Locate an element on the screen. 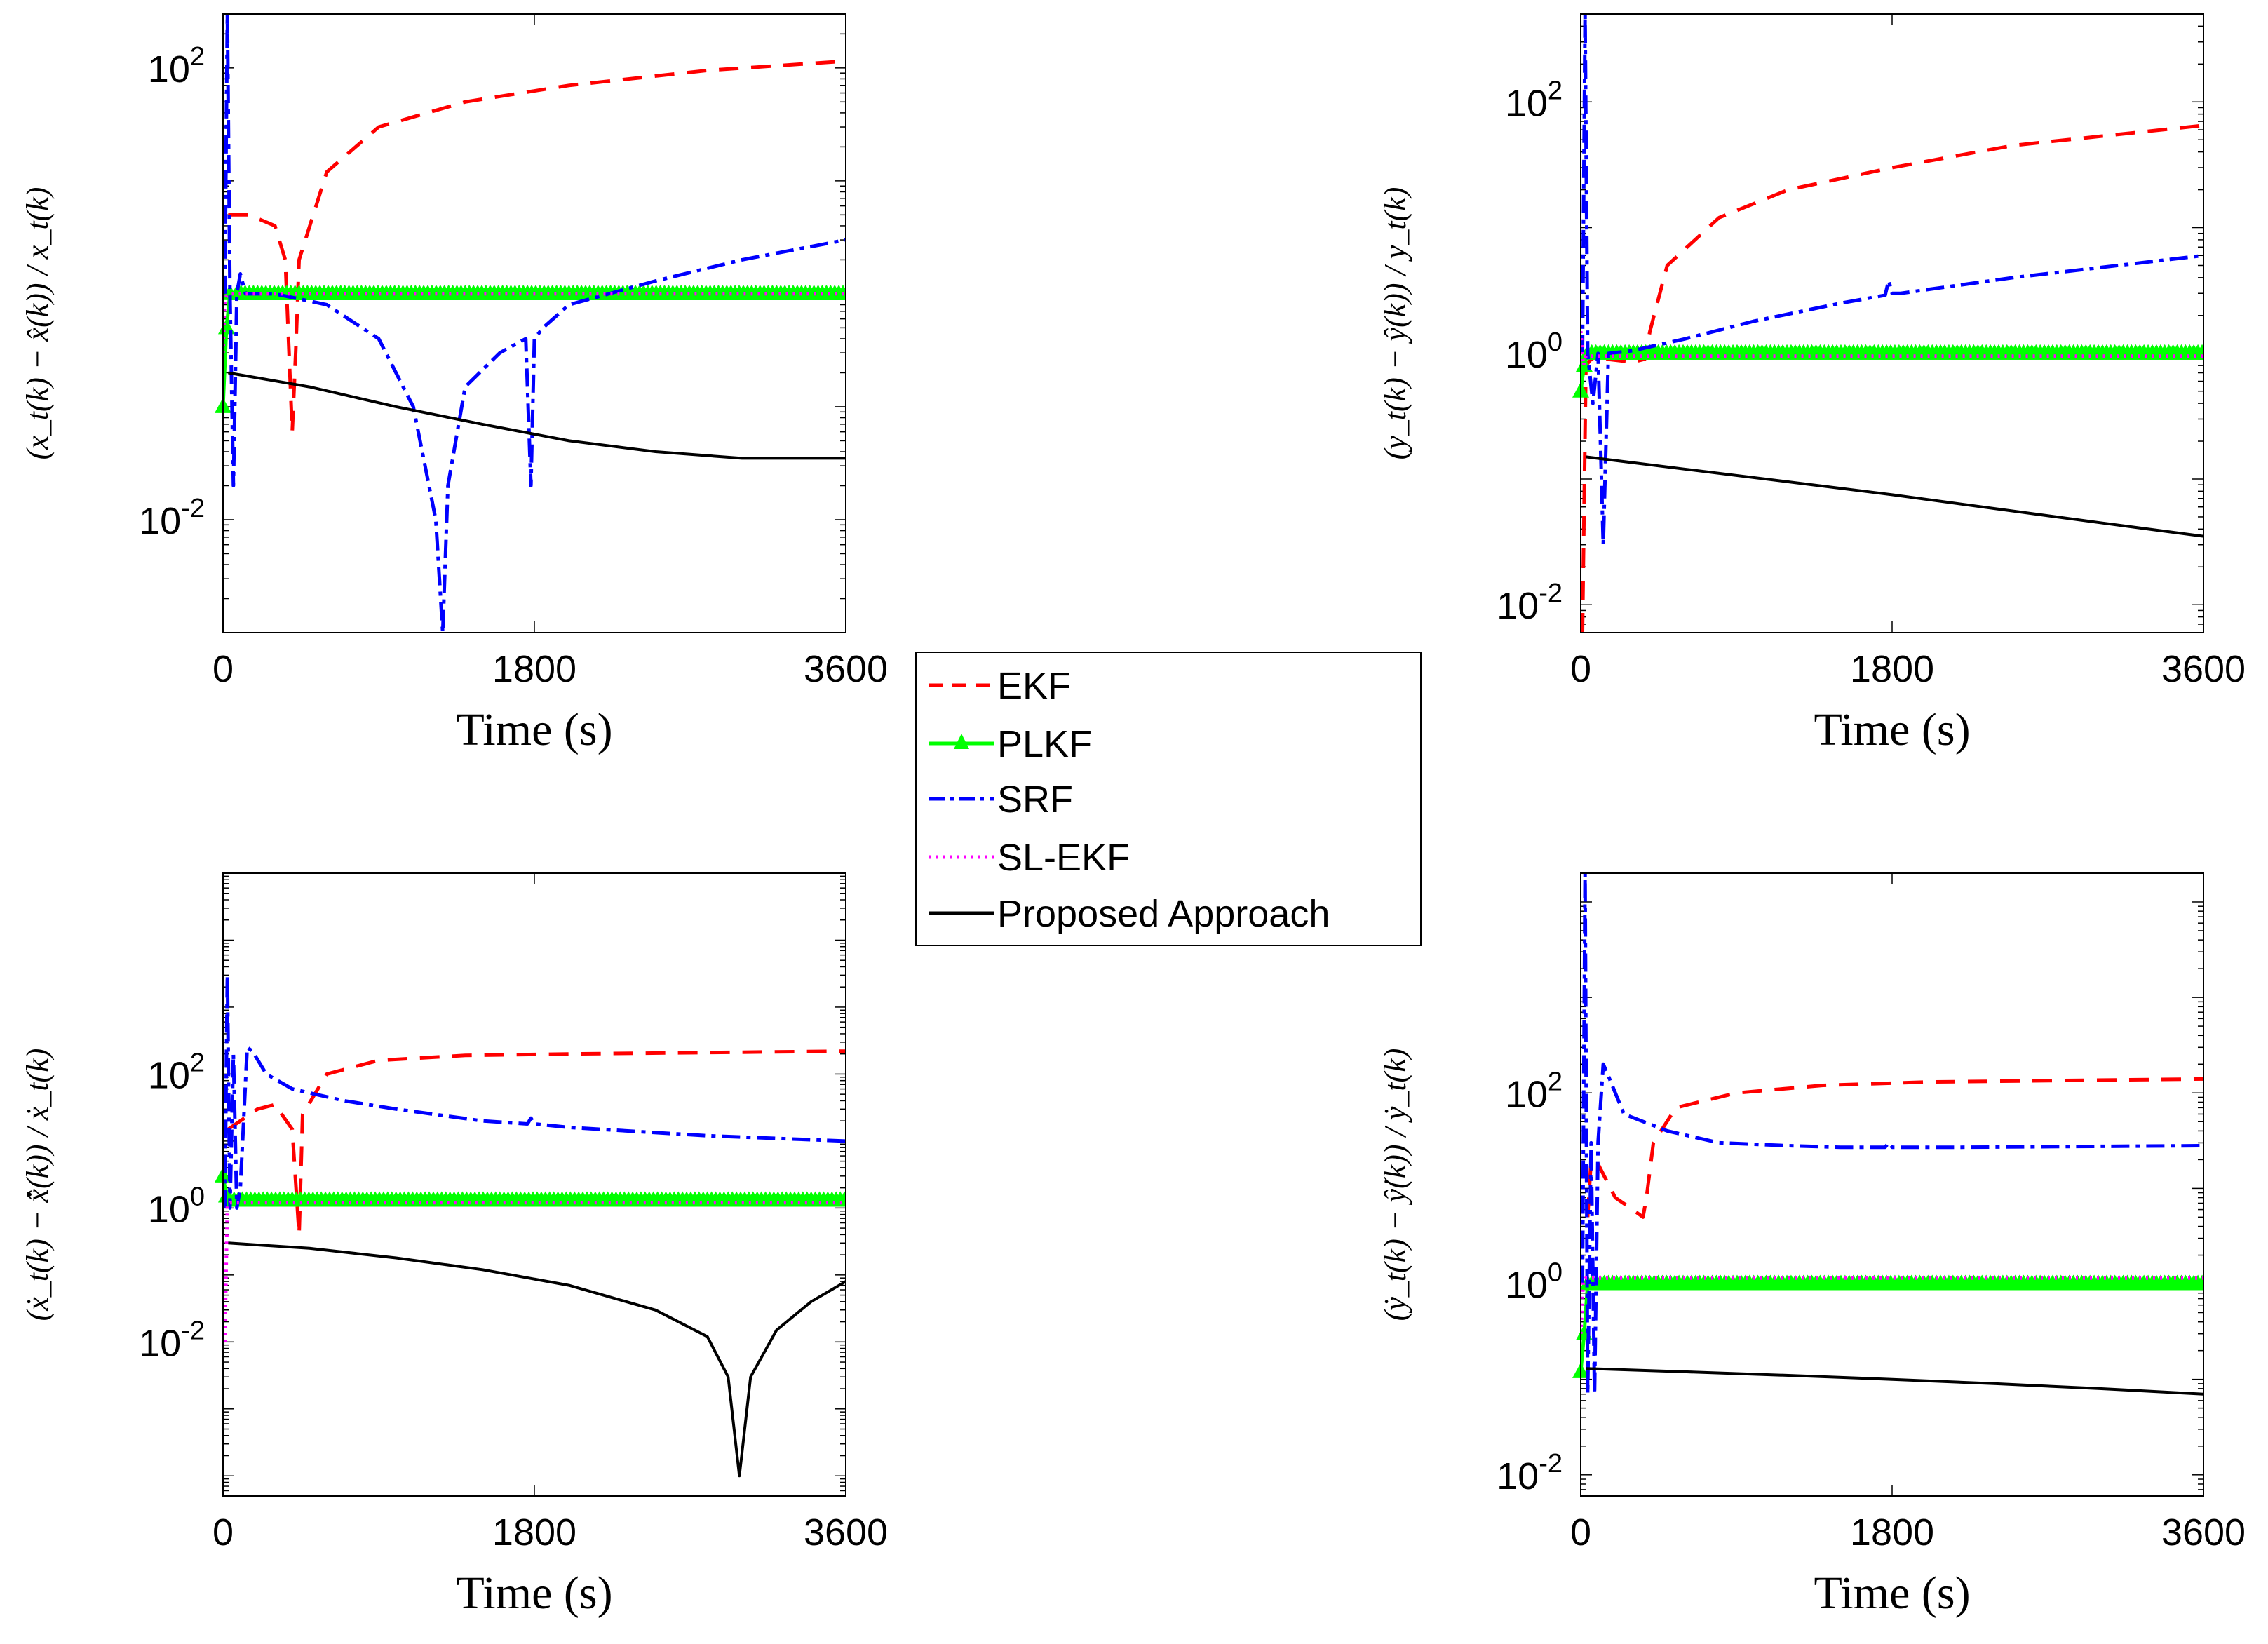  legend-label-slekf: SL-EKF is located at coordinates (1063, 858).